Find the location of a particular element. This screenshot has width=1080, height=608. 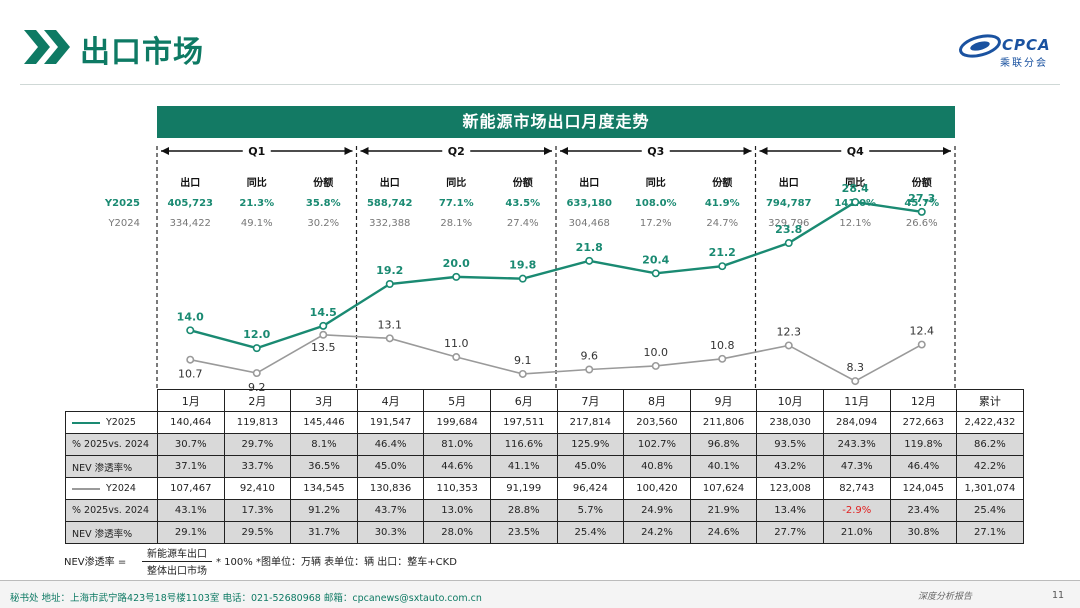

table-cell: 24.9% is located at coordinates (657, 510).